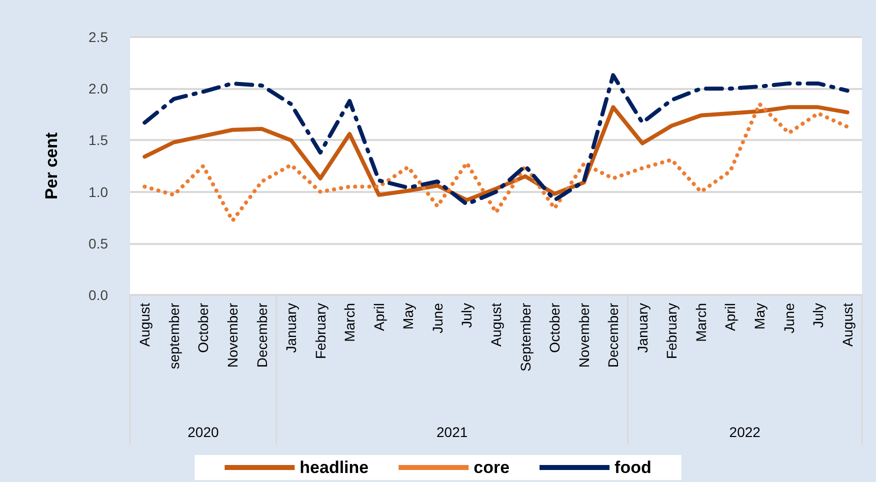 The image size is (876, 482). What do you see at coordinates (98, 37) in the screenshot?
I see `y-tick-label: 2.5` at bounding box center [98, 37].